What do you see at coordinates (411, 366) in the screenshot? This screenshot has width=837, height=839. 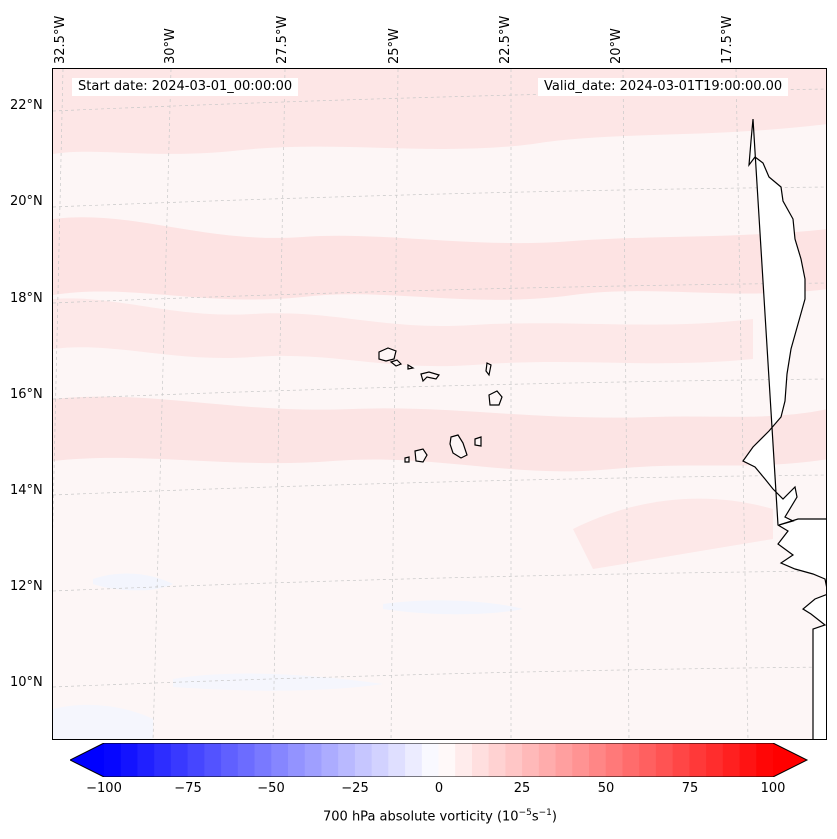 I see `island-santa-luzia` at bounding box center [411, 366].